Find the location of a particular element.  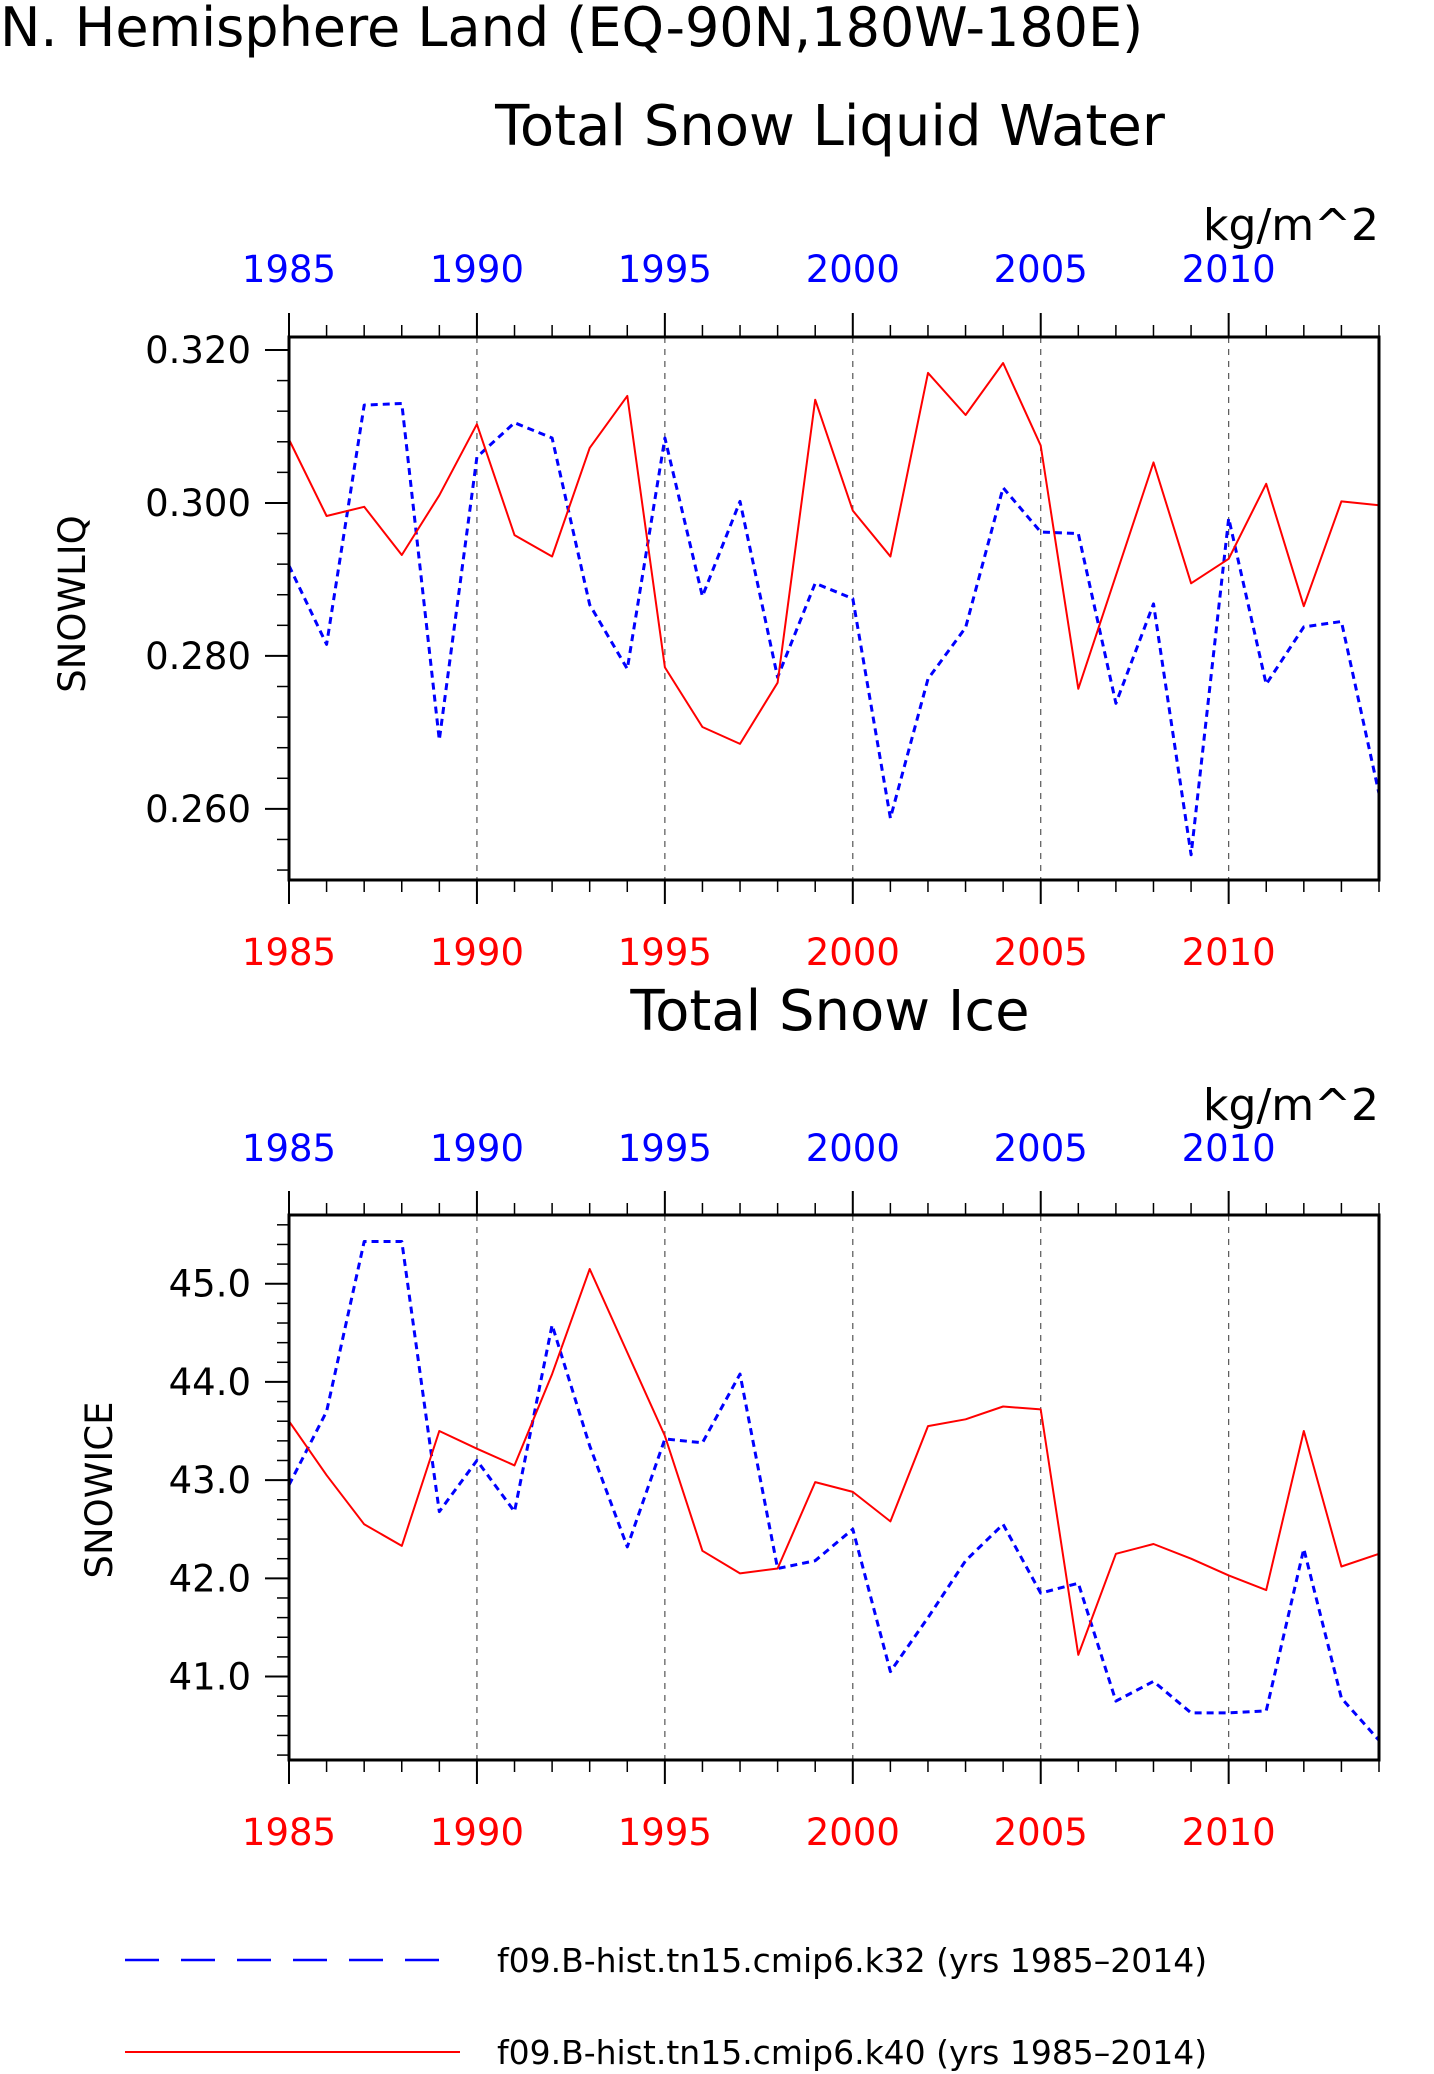

y-tick-label: 0.260 is located at coordinates (198, 809).